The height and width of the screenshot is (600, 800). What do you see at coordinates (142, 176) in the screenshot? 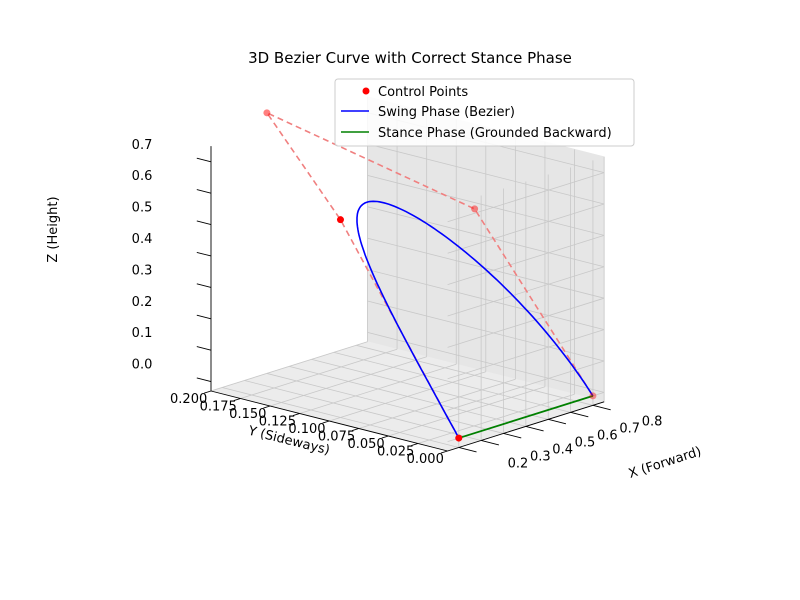
I see `z-tick-label: 0.6` at bounding box center [142, 176].